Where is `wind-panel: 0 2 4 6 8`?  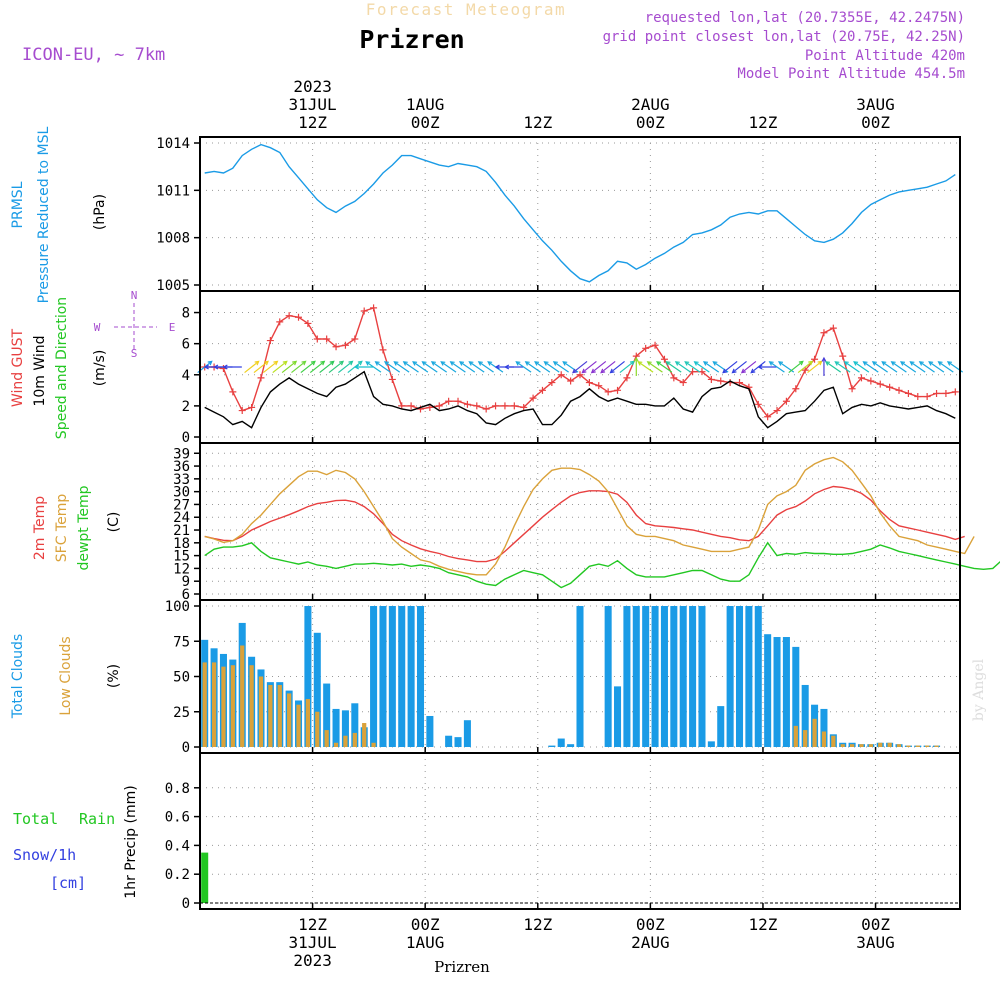
wind-panel: 0 2 4 6 8 is located at coordinates (573, 368).